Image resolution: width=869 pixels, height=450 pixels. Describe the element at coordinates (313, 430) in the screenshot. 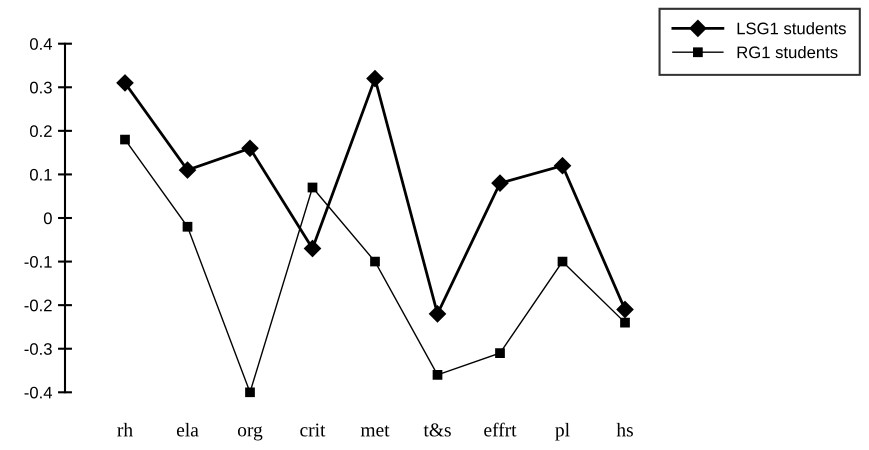

I see `x-tick-label: crit` at that location.